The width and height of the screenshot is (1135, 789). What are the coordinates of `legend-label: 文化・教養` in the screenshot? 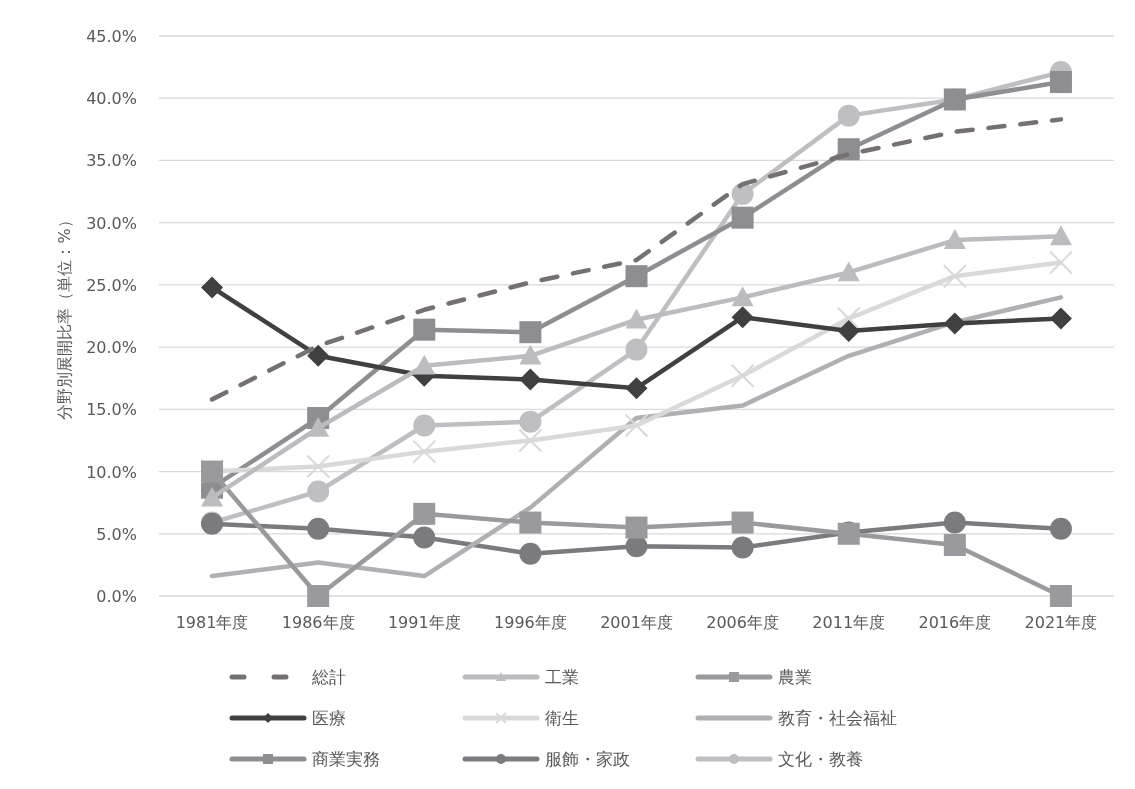 It's located at (820, 759).